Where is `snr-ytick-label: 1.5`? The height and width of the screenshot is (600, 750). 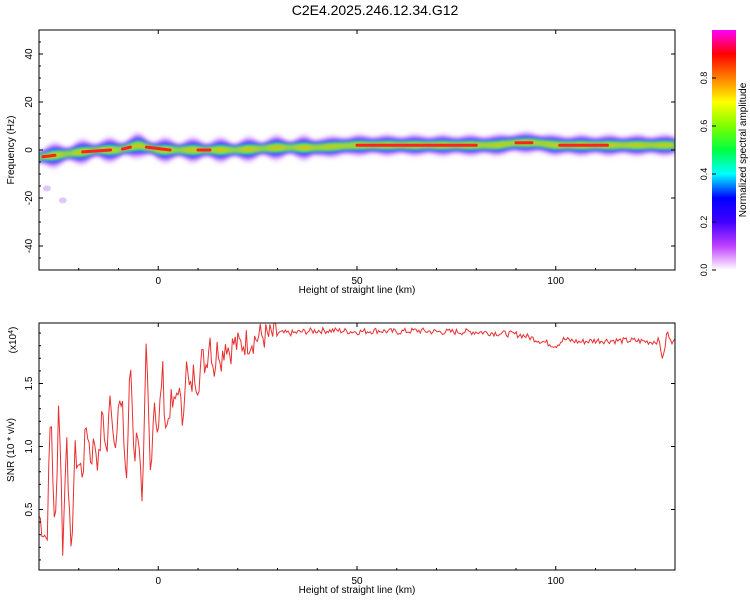
snr-ytick-label: 1.5 is located at coordinates (29, 383).